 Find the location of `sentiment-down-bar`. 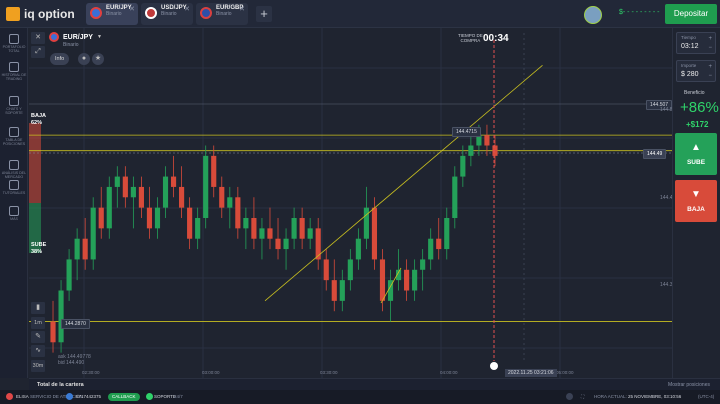

sentiment-down-bar is located at coordinates (35, 163).